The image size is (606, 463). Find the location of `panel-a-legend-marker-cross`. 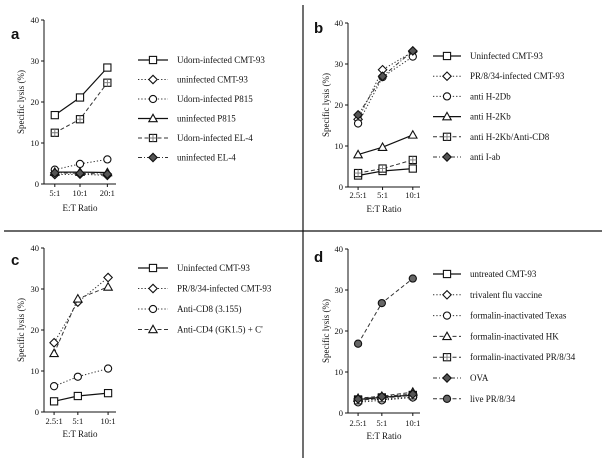

panel-a-legend-marker-cross is located at coordinates (153, 138).